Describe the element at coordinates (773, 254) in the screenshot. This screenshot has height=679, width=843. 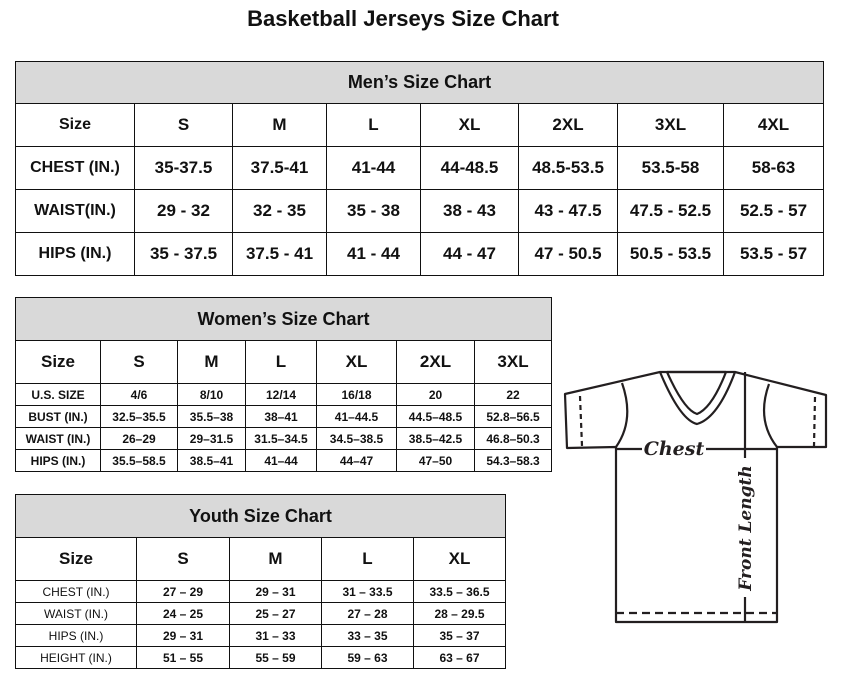
I see `table-cell: 53.5 - 57` at that location.